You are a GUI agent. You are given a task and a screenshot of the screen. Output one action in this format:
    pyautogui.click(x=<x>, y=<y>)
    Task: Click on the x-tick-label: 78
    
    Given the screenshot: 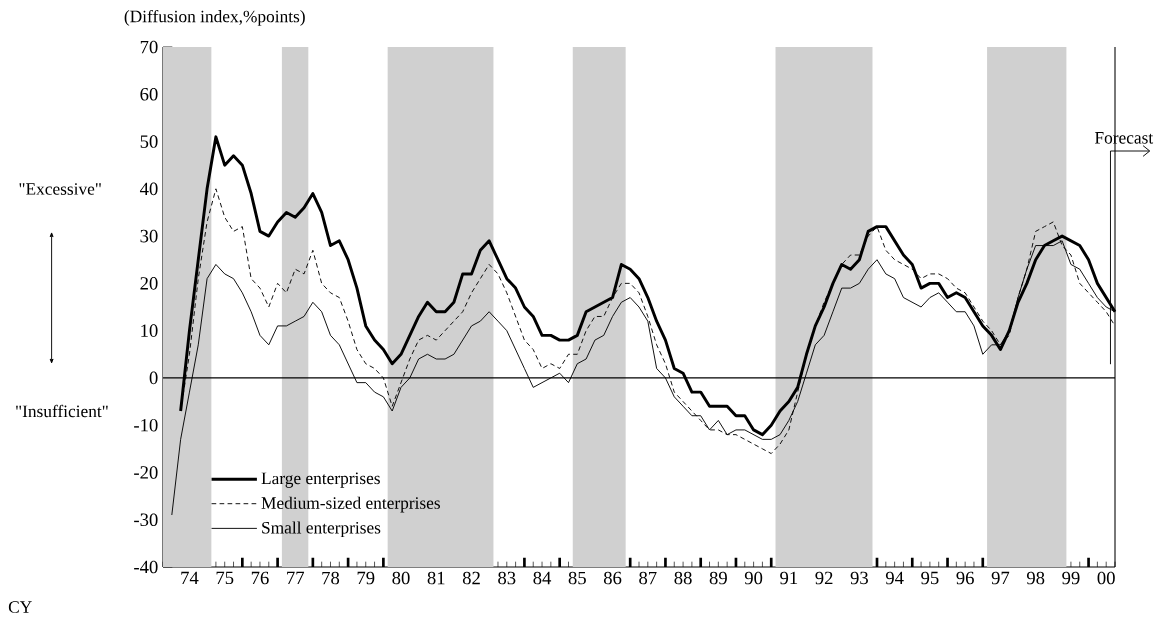 What is the action you would take?
    pyautogui.click(x=331, y=578)
    